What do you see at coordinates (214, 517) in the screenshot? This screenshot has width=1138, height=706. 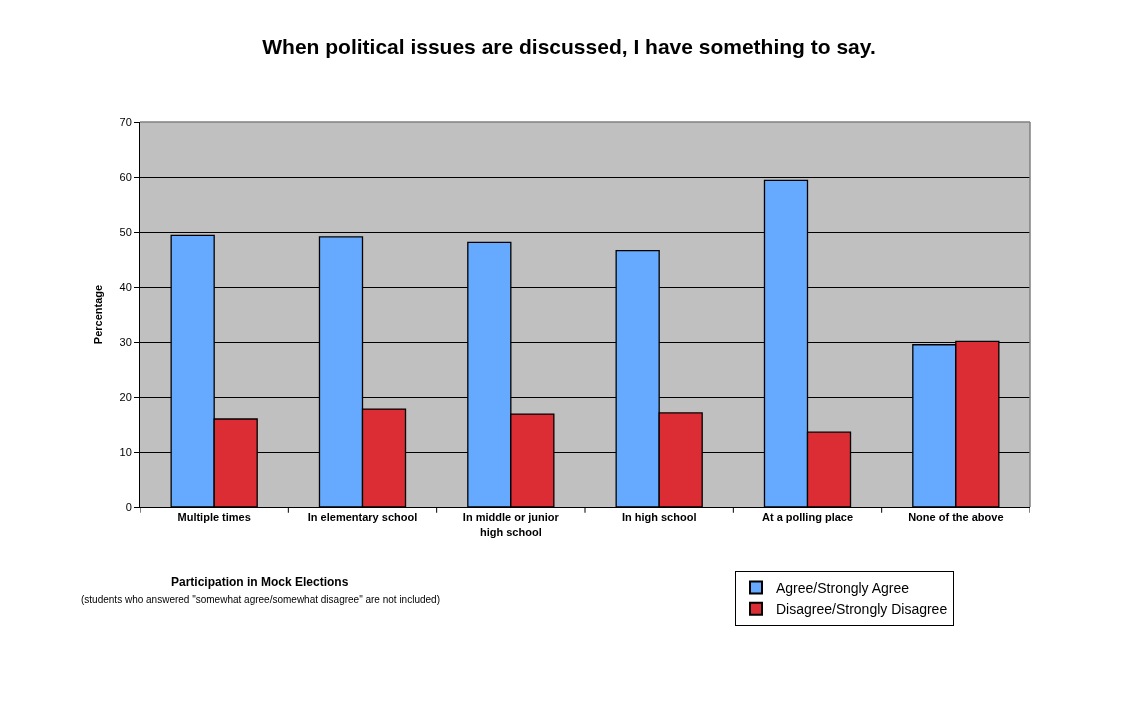 I see `x-tick-label: Multiple times` at bounding box center [214, 517].